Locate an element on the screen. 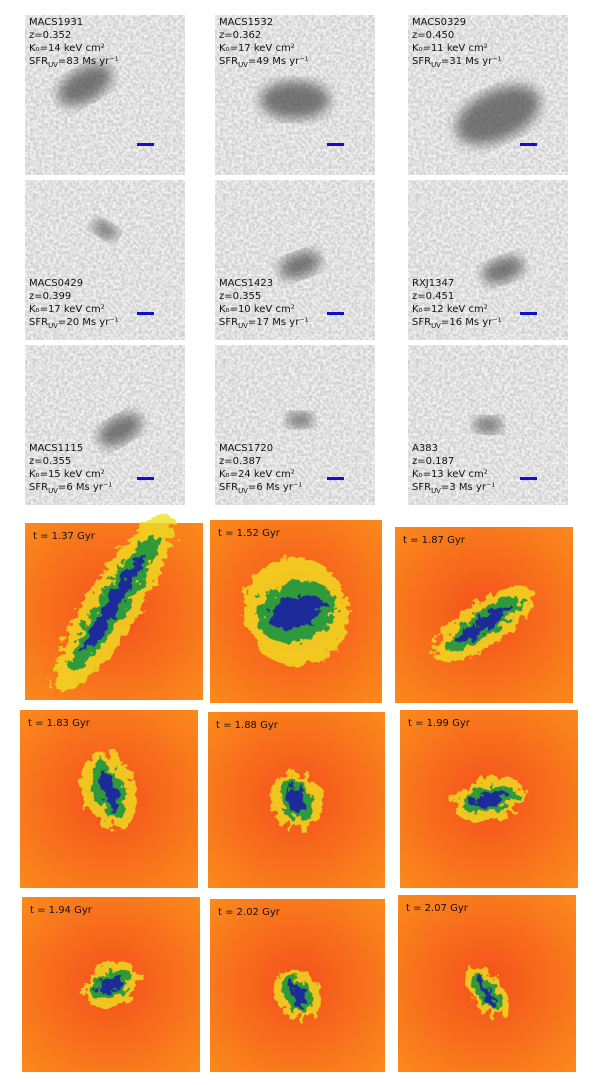 This screenshot has width=598, height=1085. sfr-value: =16 Ms yr⁻¹ is located at coordinates (471, 322).